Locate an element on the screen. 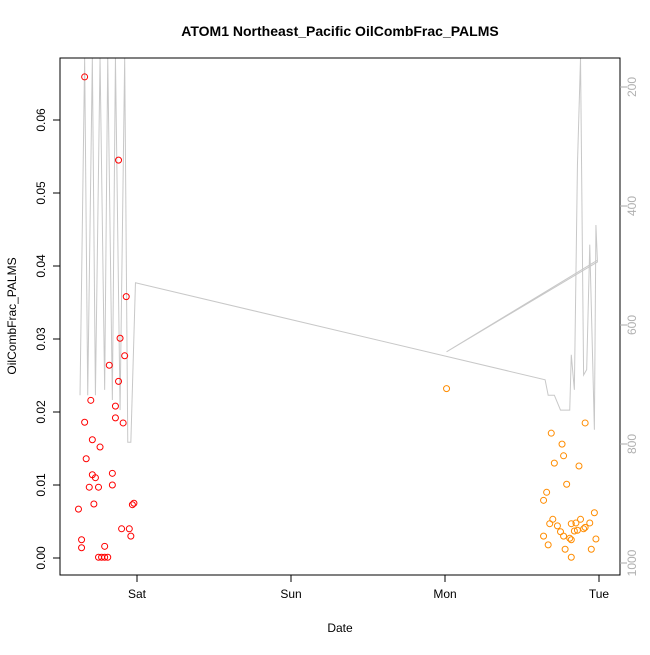 The height and width of the screenshot is (655, 650). y2-tick-label: 400 is located at coordinates (632, 206).